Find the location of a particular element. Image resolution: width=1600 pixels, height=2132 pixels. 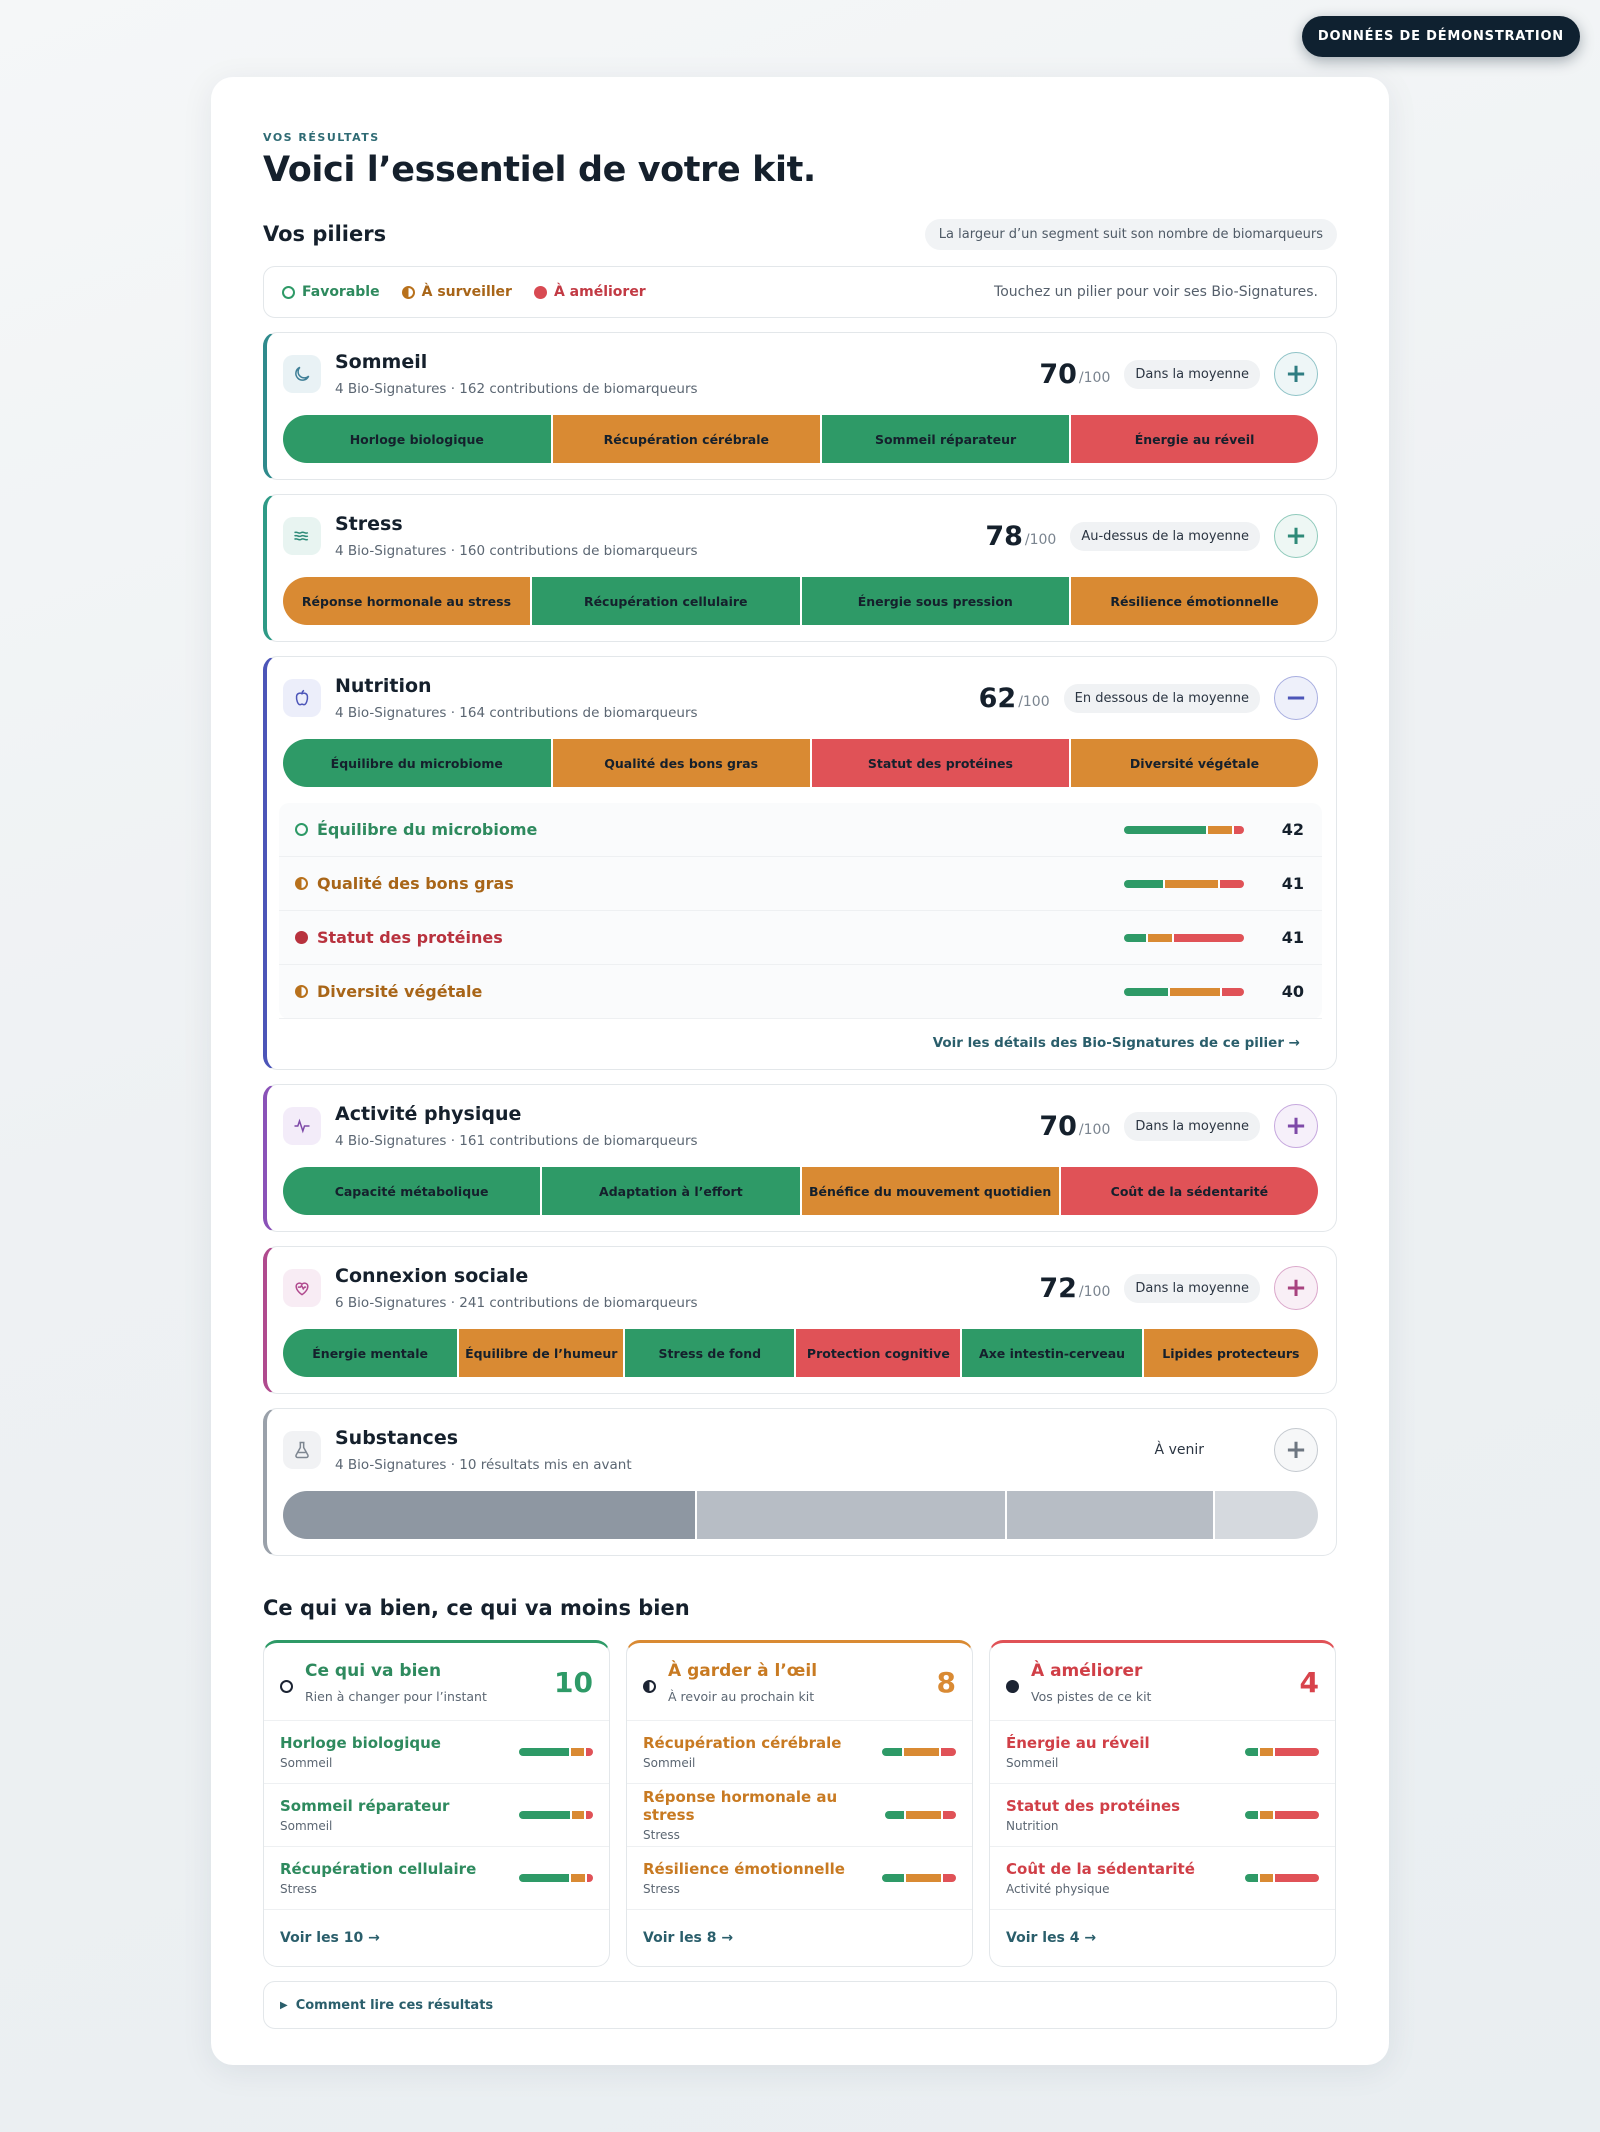

bio-signature-row: Statut des protéines 41 is located at coordinates (800, 938).